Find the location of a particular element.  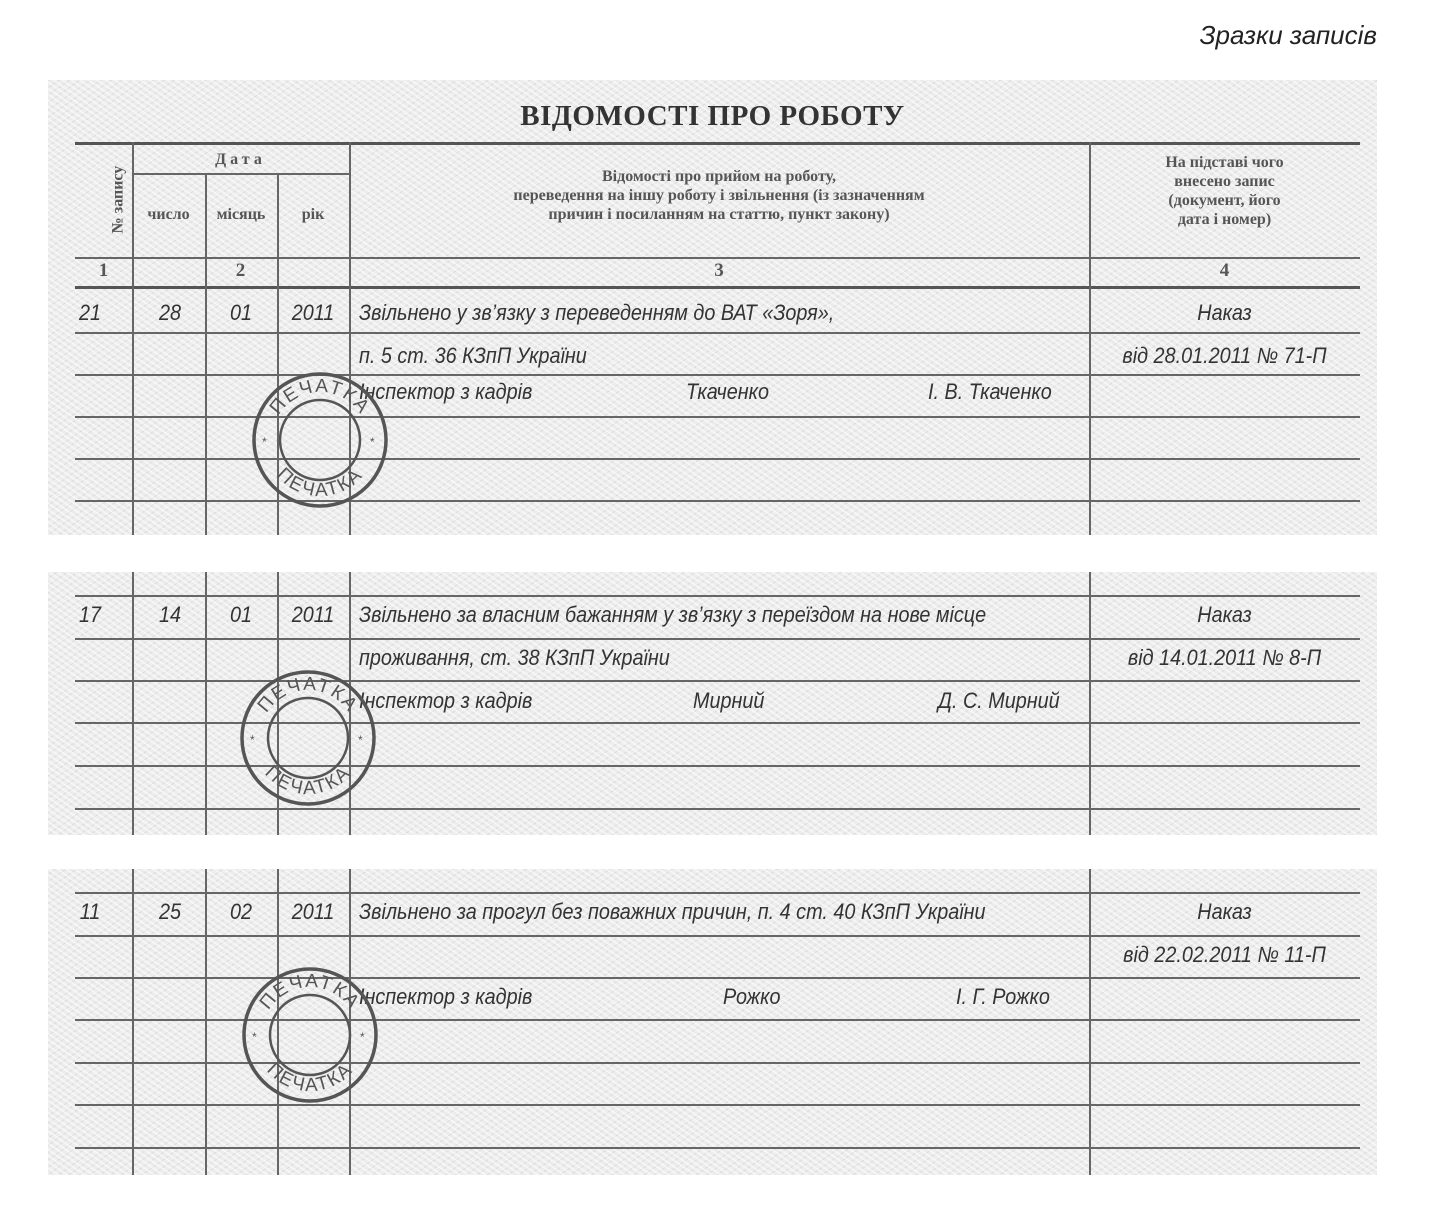

header-basis-line: (документ, його is located at coordinates (1224, 200).